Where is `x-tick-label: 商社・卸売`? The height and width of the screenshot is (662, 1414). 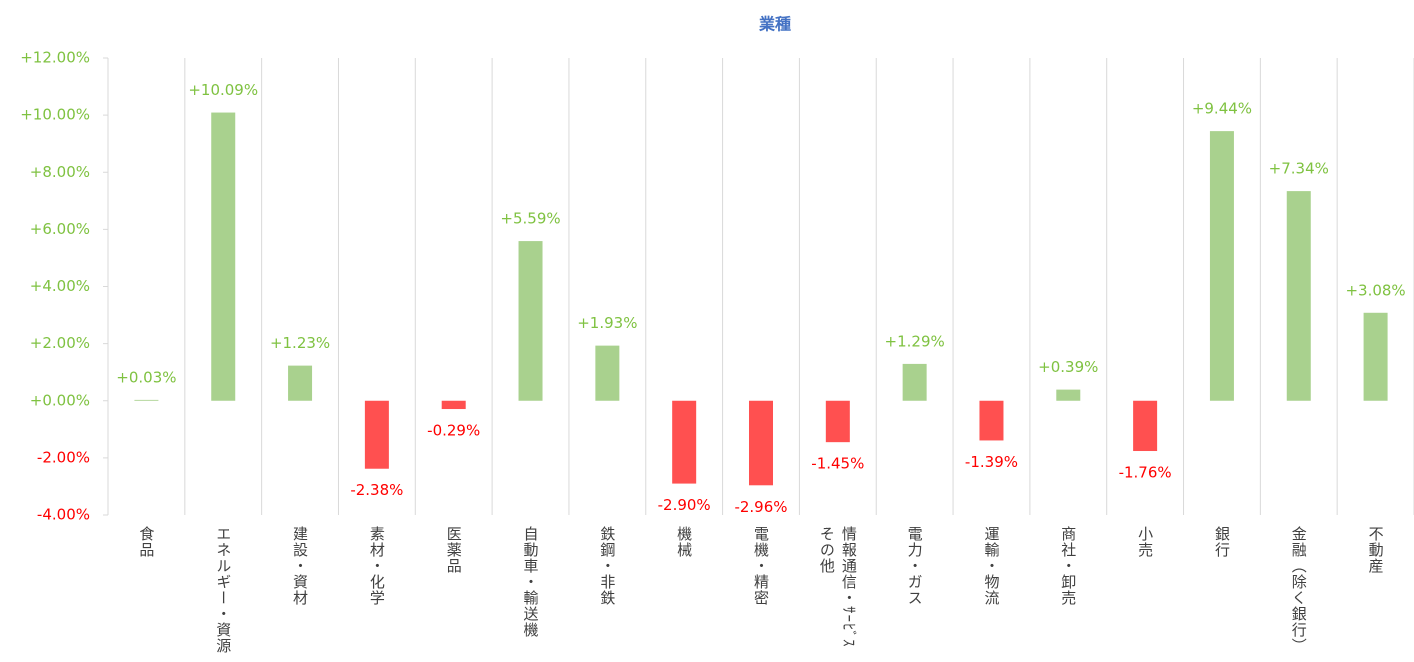
x-tick-label: 商社・卸売 is located at coordinates (1068, 566).